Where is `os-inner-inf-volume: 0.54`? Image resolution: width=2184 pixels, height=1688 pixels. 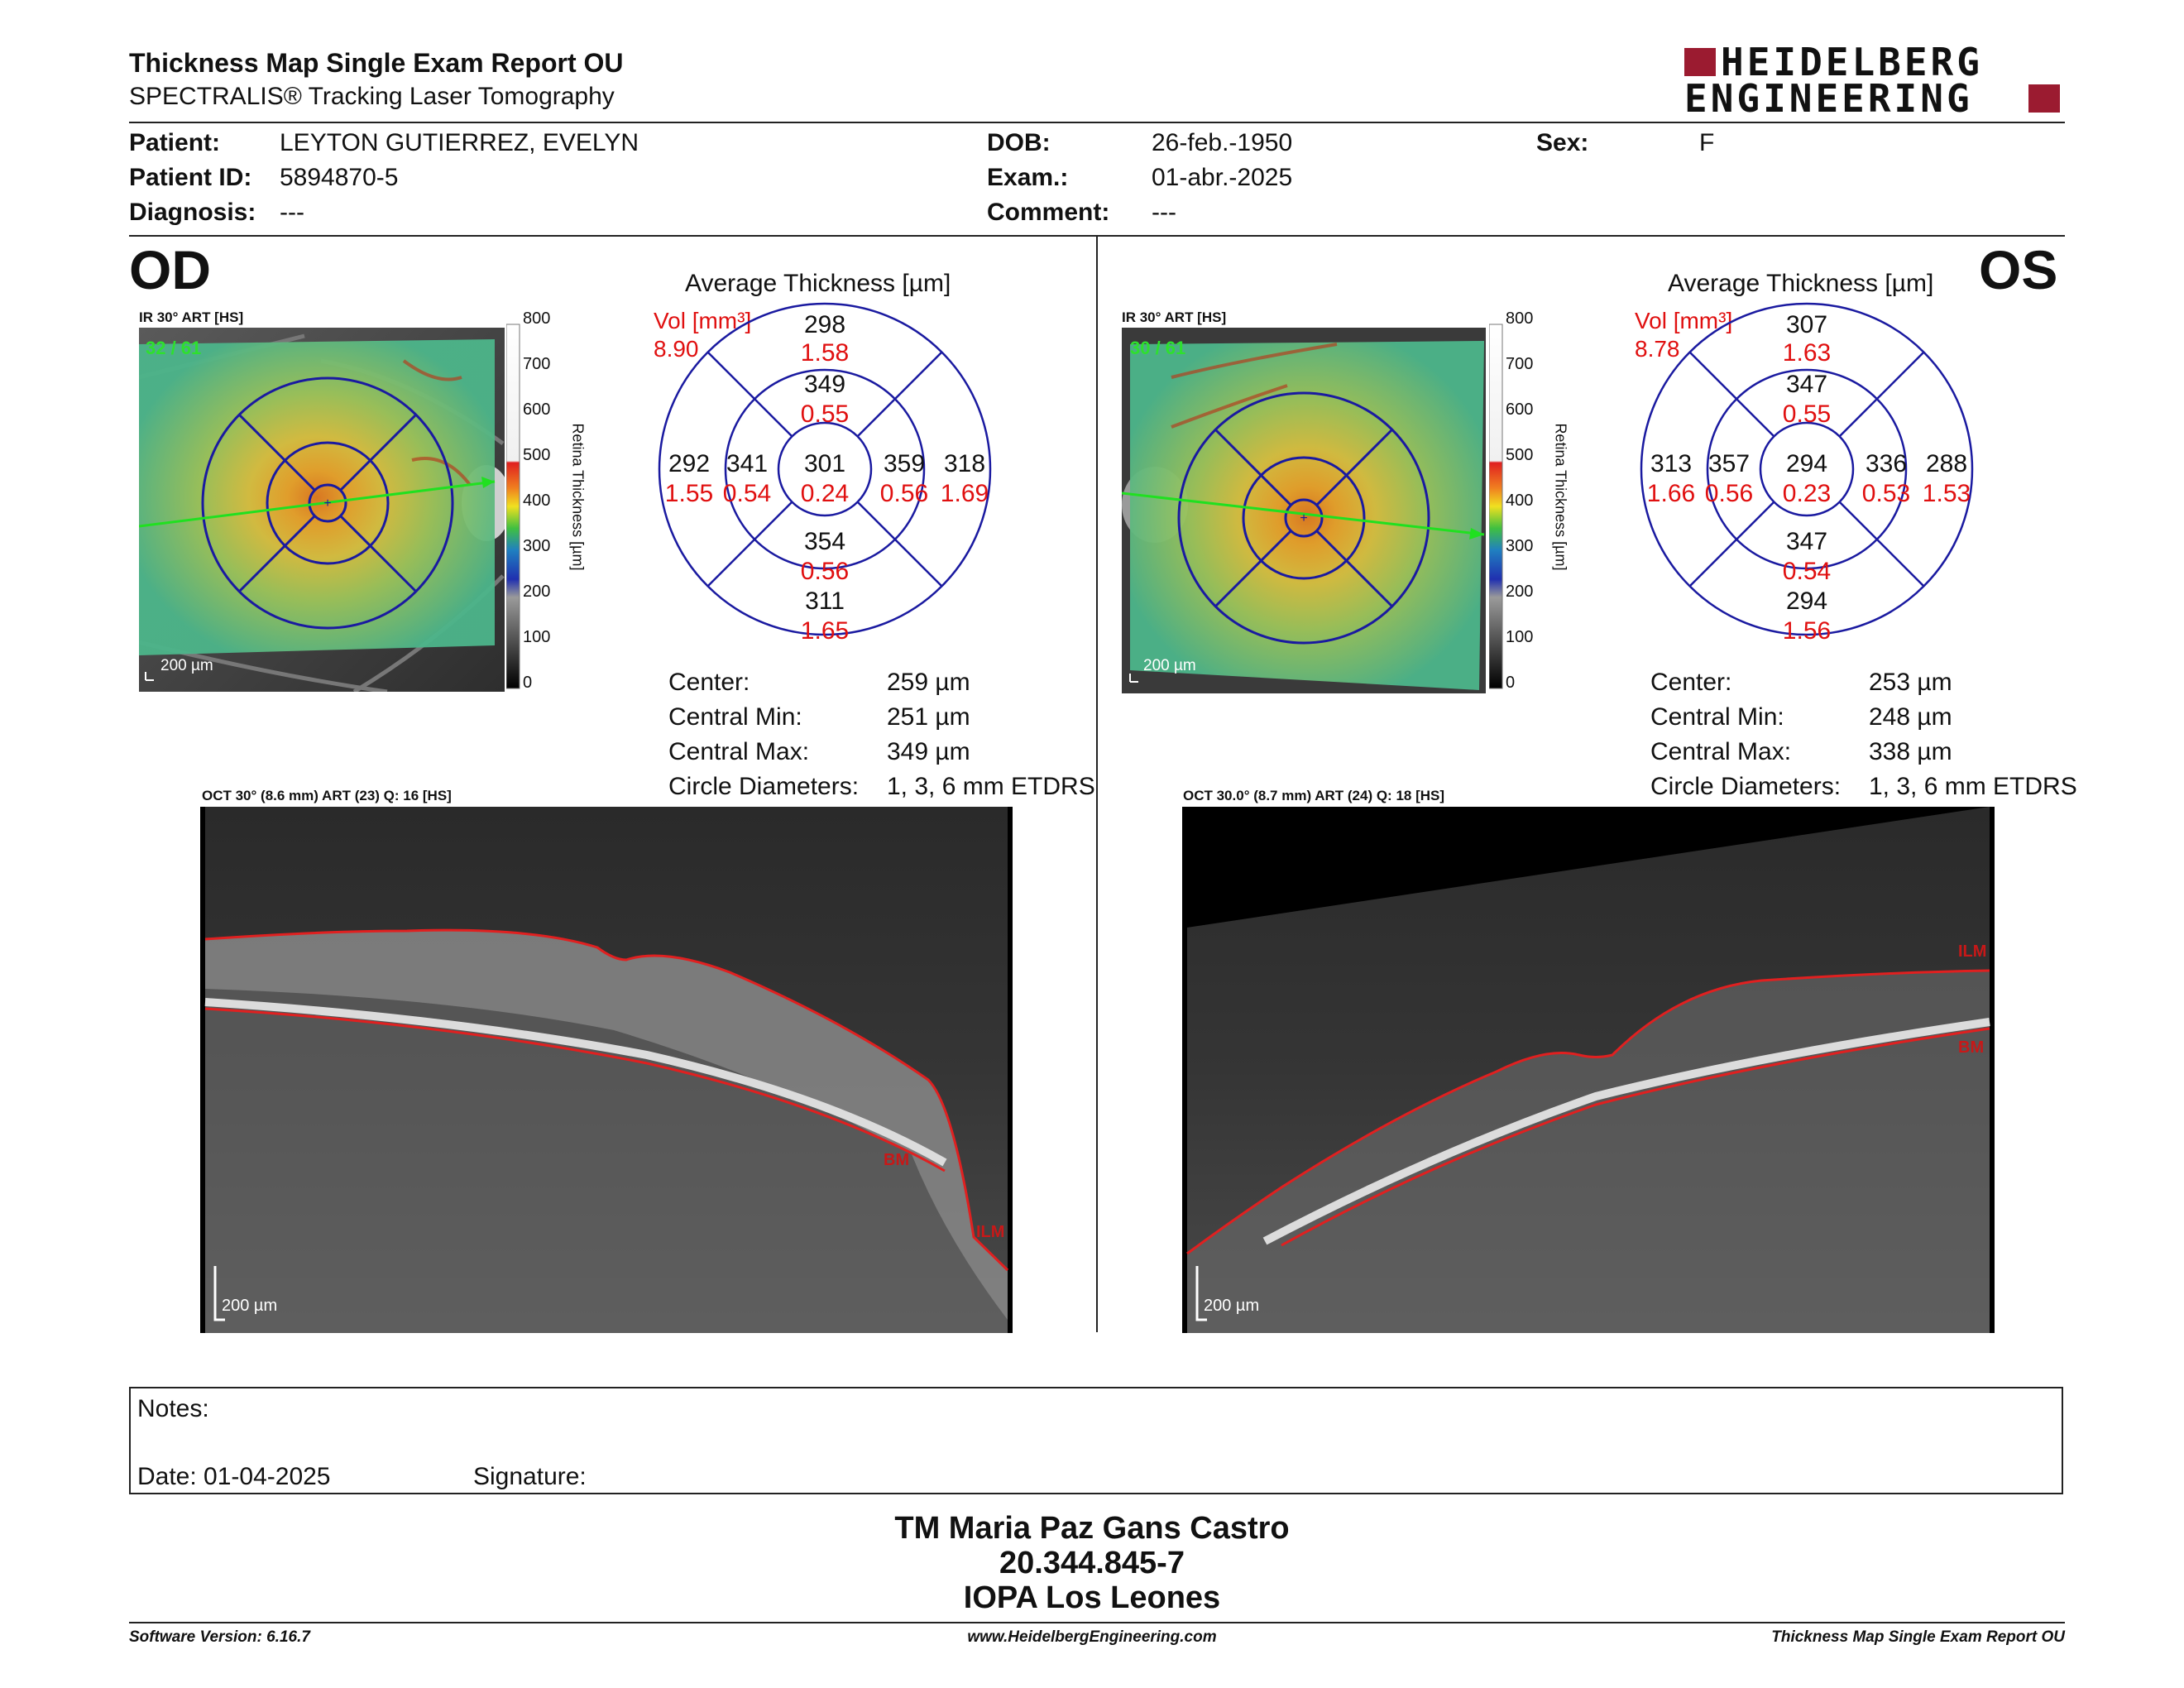
os-inner-inf-volume: 0.54 is located at coordinates (1807, 571).